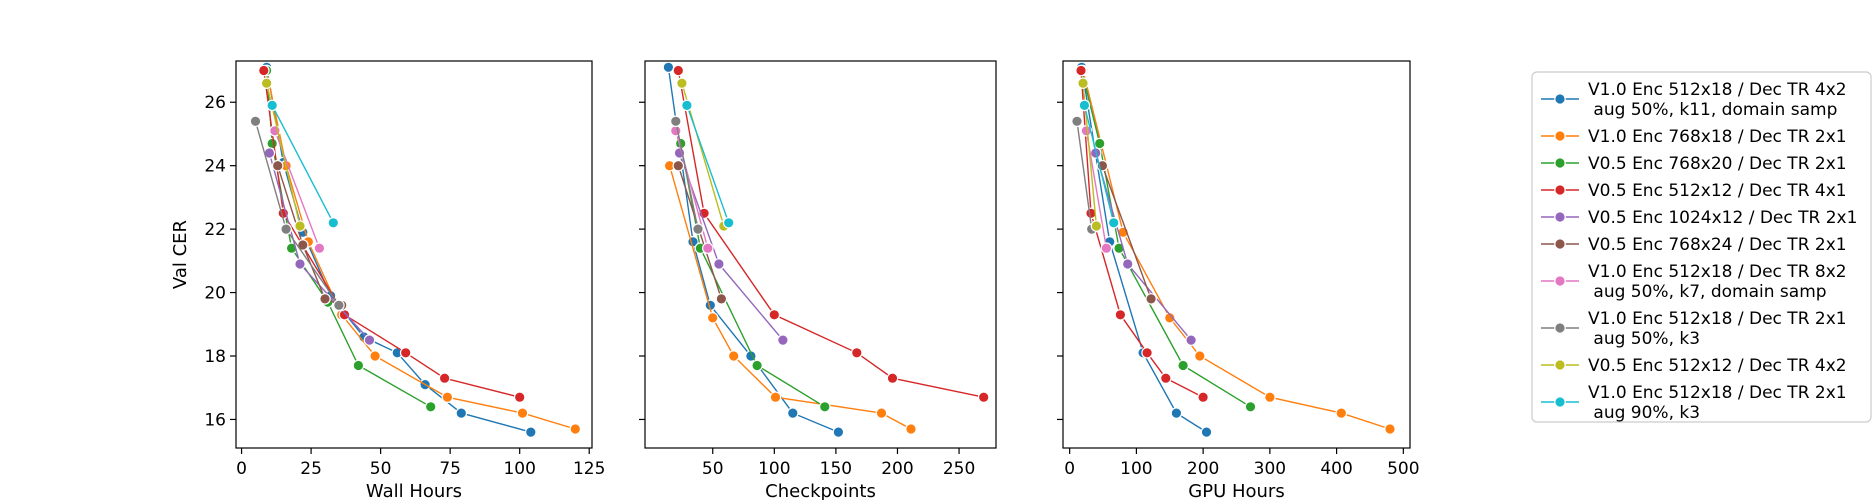  Describe the element at coordinates (215, 294) in the screenshot. I see `y-tick-label: 20` at that location.